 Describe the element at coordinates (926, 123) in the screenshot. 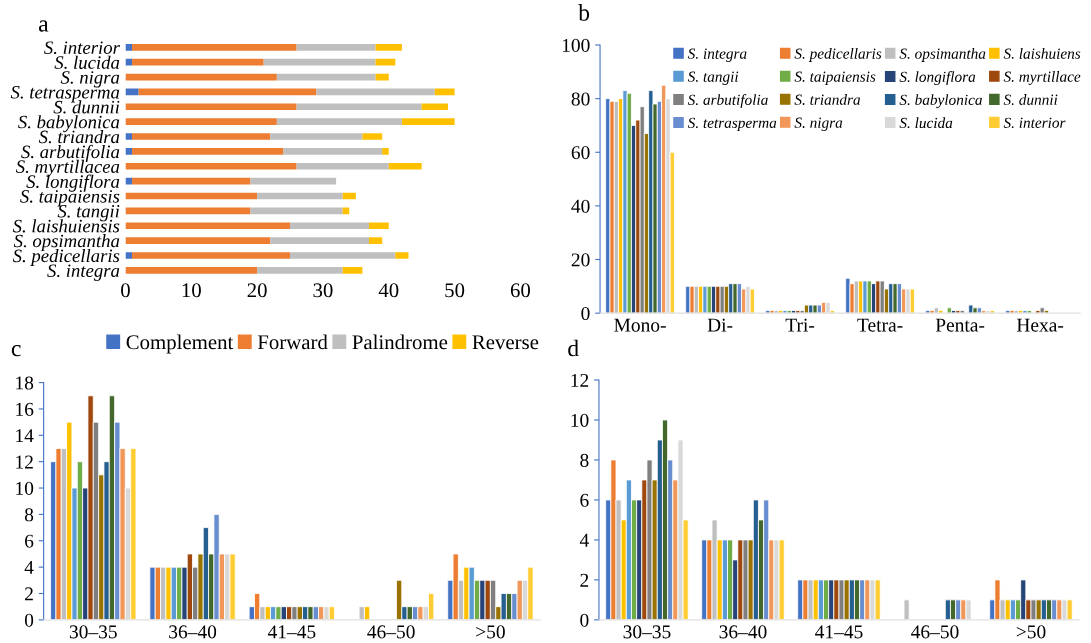

I see `legend-label: S. lucida` at that location.